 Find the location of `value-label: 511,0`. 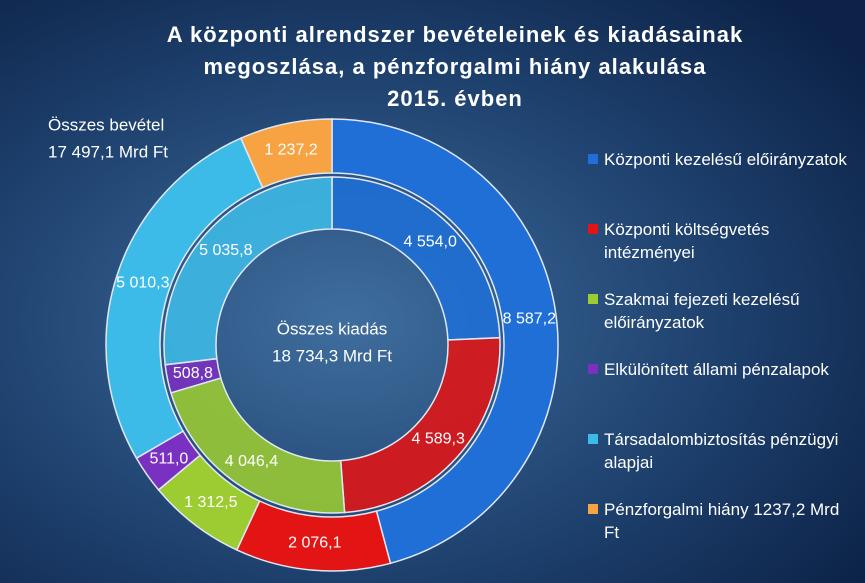

value-label: 511,0 is located at coordinates (168, 458).